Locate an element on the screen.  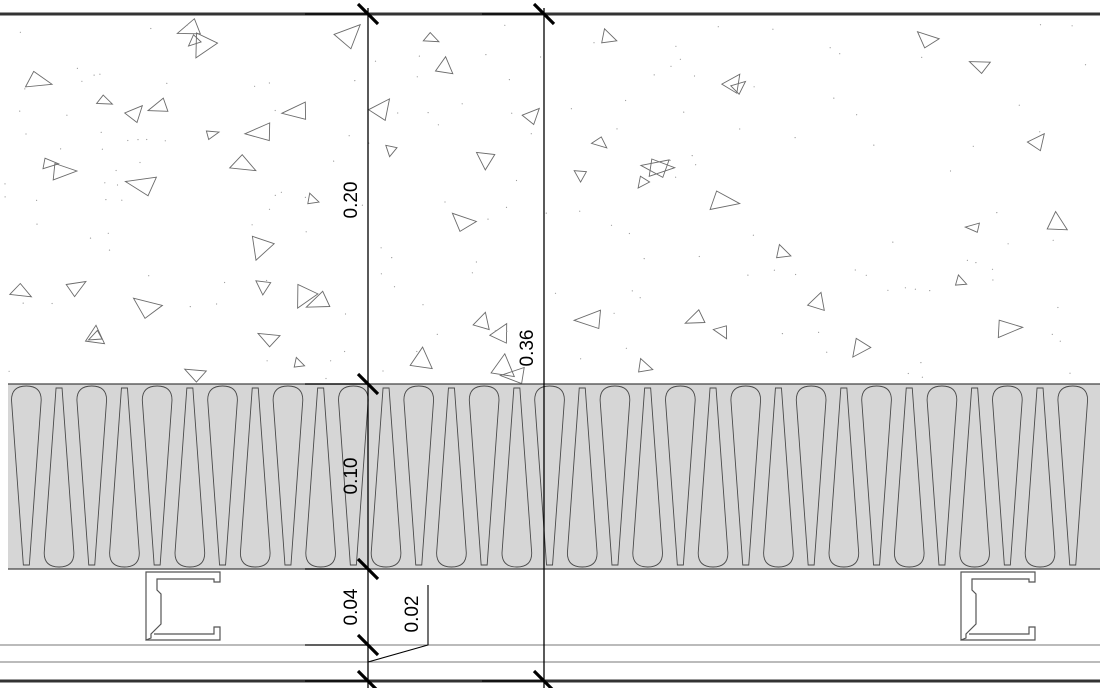
steel-stud-left is located at coordinates (183, 606).